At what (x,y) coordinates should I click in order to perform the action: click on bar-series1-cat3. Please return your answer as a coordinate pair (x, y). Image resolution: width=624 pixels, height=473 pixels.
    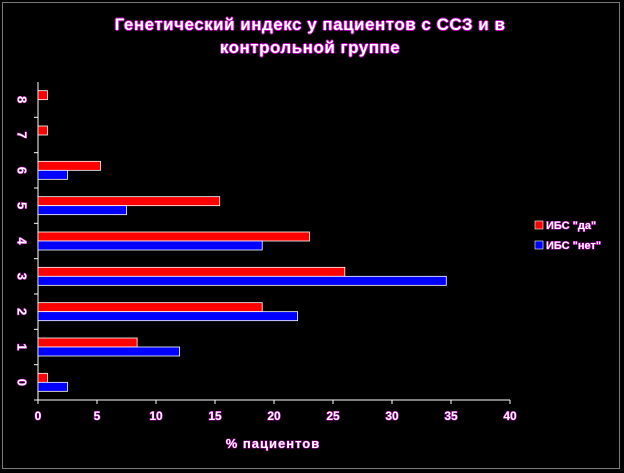
    Looking at the image, I should click on (191, 271).